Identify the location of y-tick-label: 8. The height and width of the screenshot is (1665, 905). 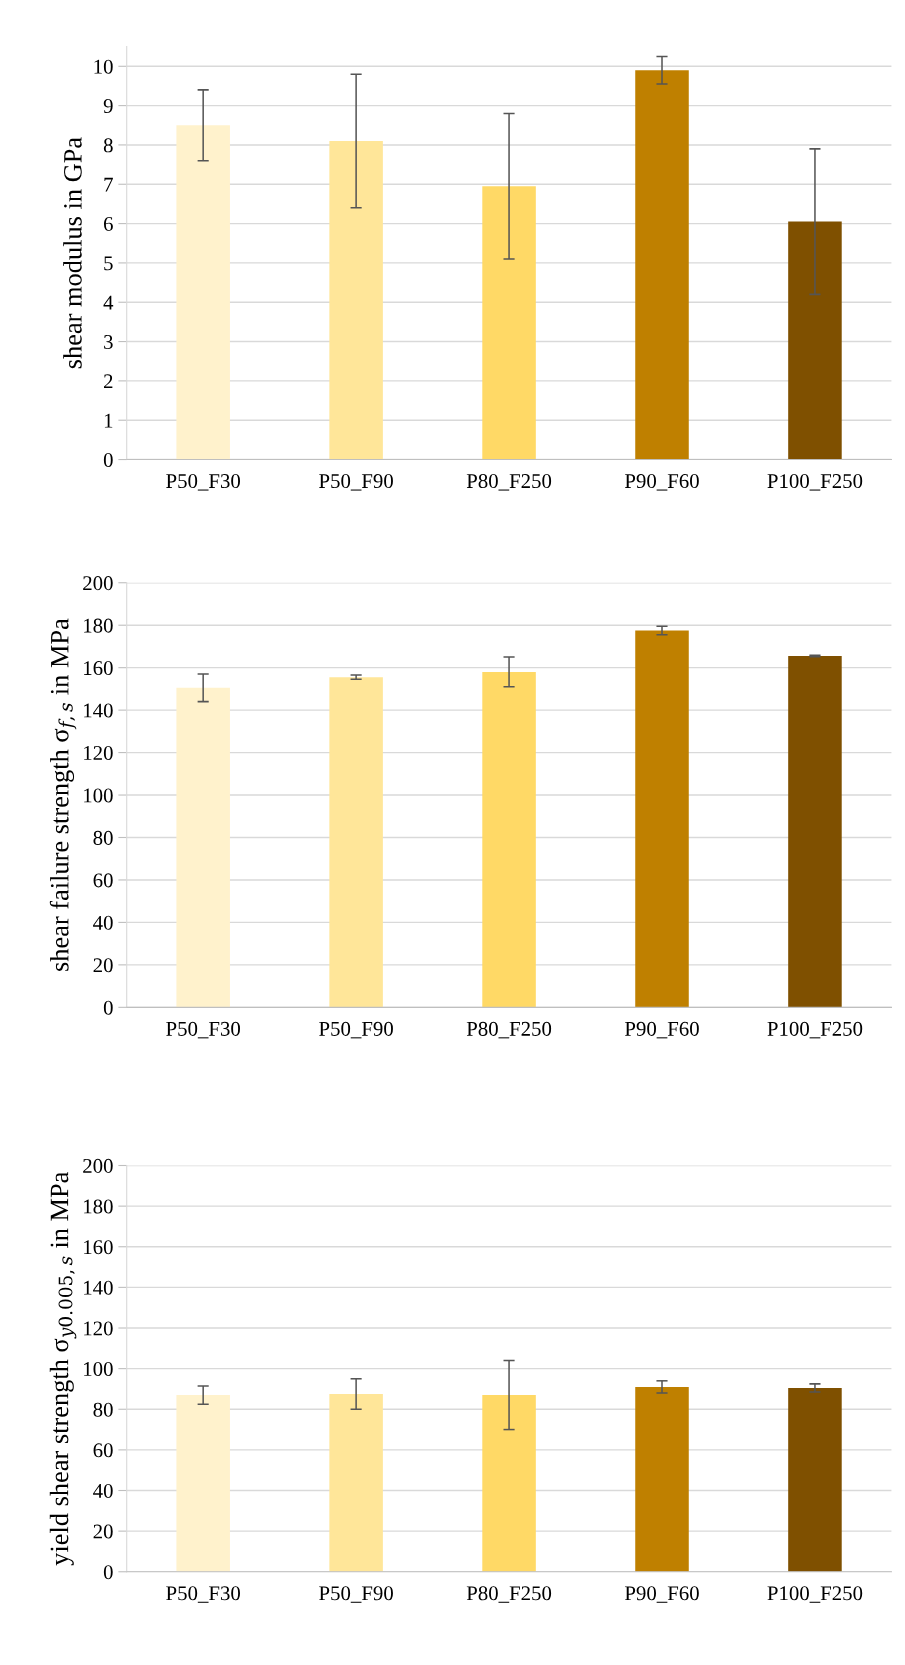
(108, 145).